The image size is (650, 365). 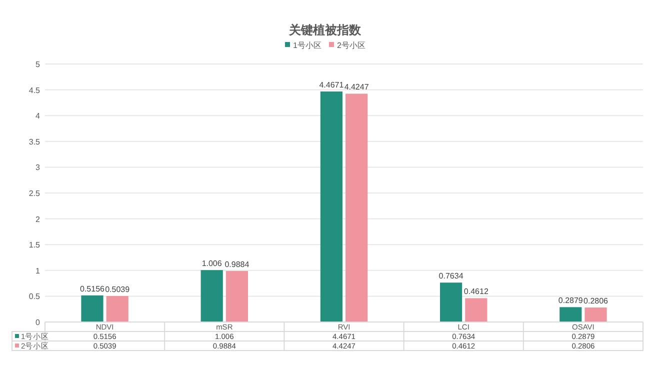 What do you see at coordinates (476, 291) in the screenshot?
I see `data-label: 0.4612` at bounding box center [476, 291].